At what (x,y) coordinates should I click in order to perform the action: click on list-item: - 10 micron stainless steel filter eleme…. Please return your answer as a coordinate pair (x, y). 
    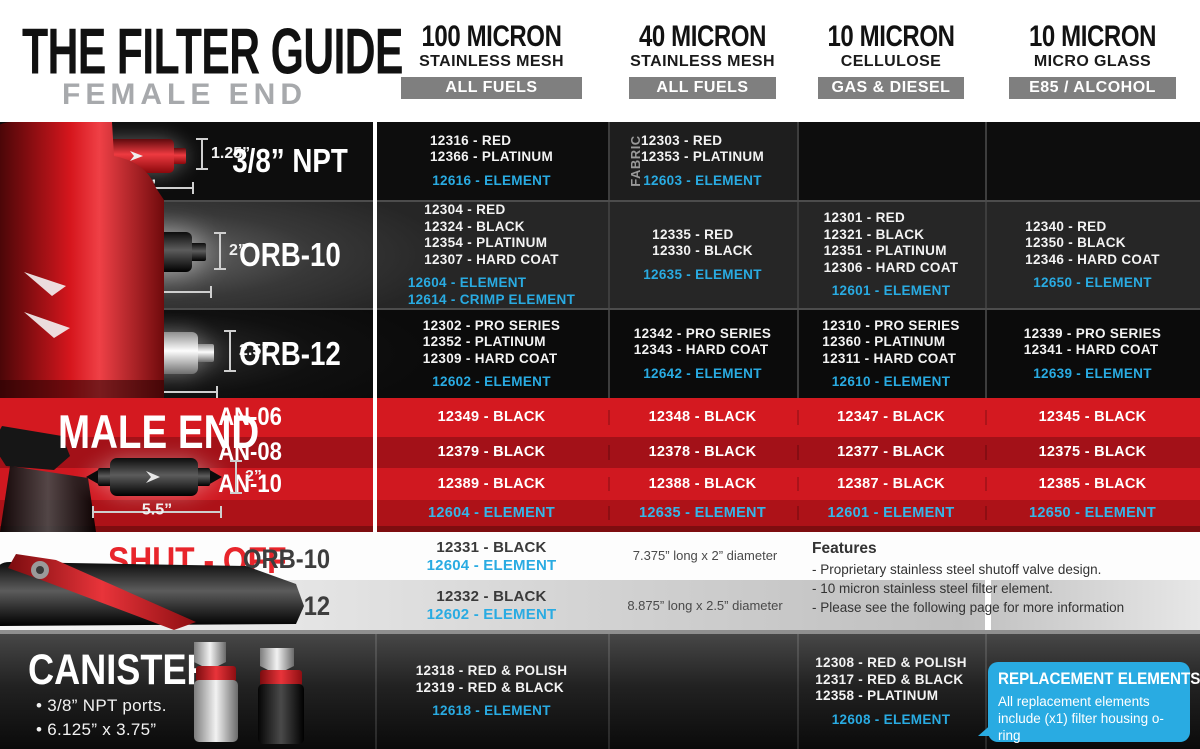
    Looking at the image, I should click on (932, 588).